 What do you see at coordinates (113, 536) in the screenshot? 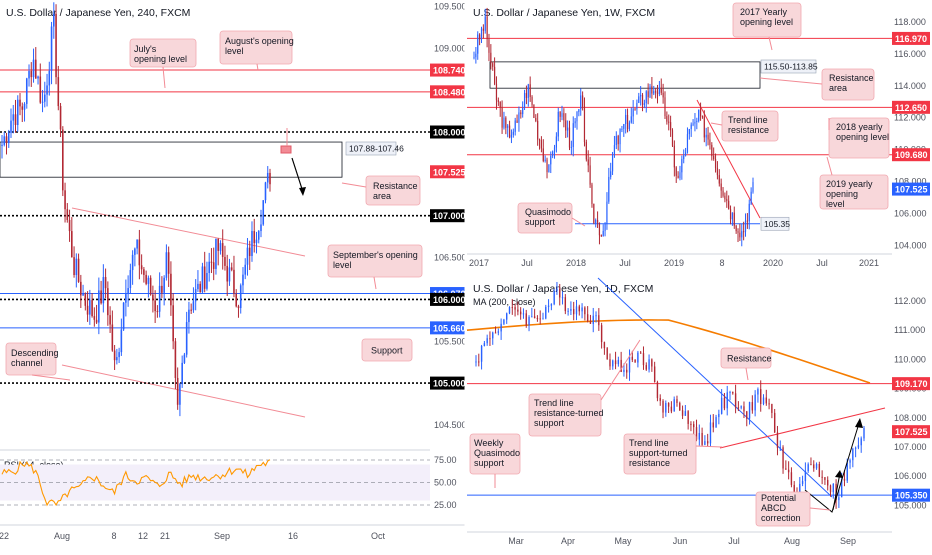
I see `x-tick-label: 8` at bounding box center [113, 536].